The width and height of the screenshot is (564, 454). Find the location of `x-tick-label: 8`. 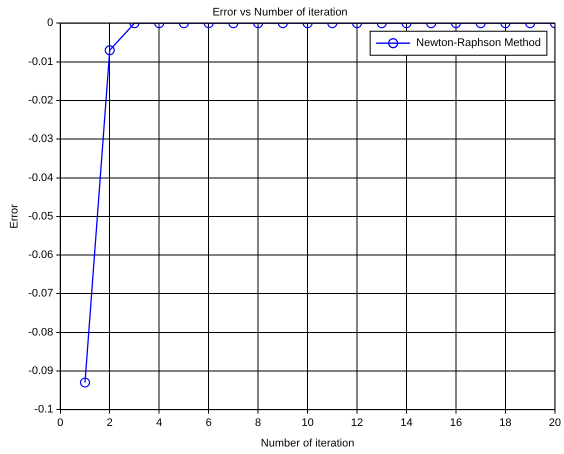

x-tick-label: 8 is located at coordinates (258, 423).